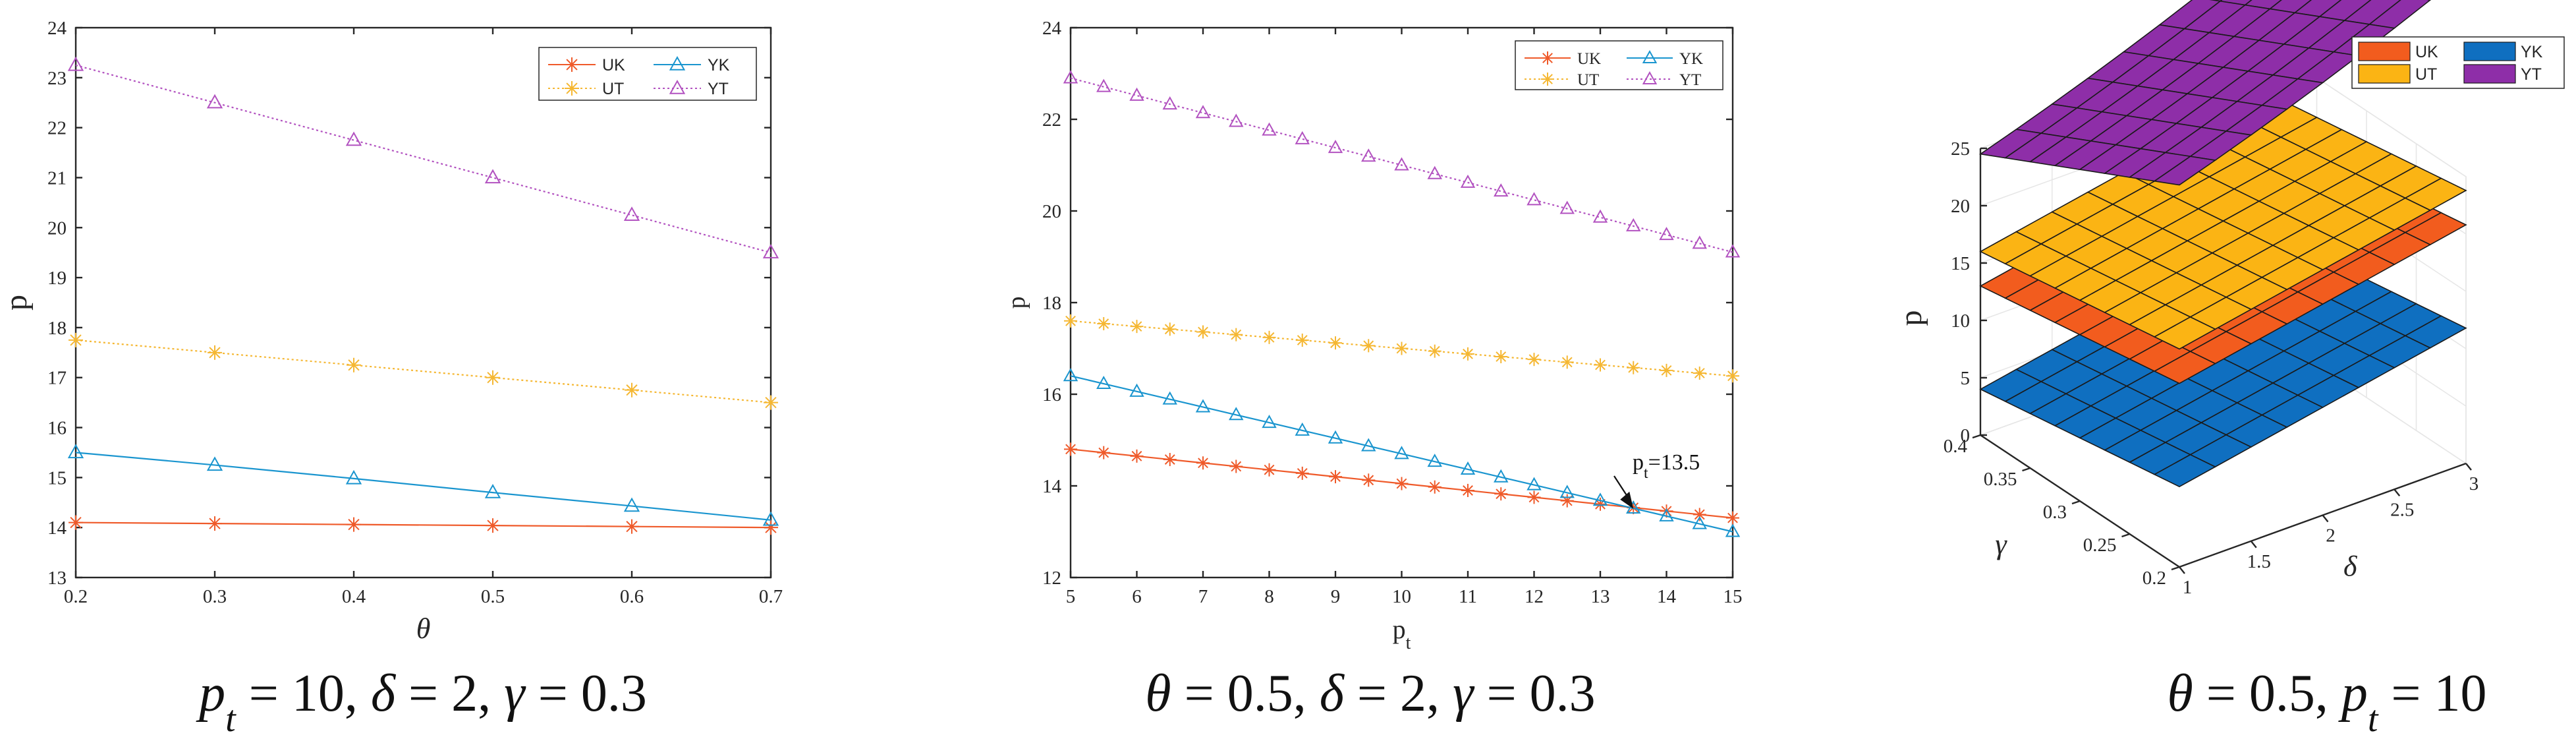 This screenshot has width=2576, height=741. I want to click on x-tick-label: 5, so click(1071, 597).